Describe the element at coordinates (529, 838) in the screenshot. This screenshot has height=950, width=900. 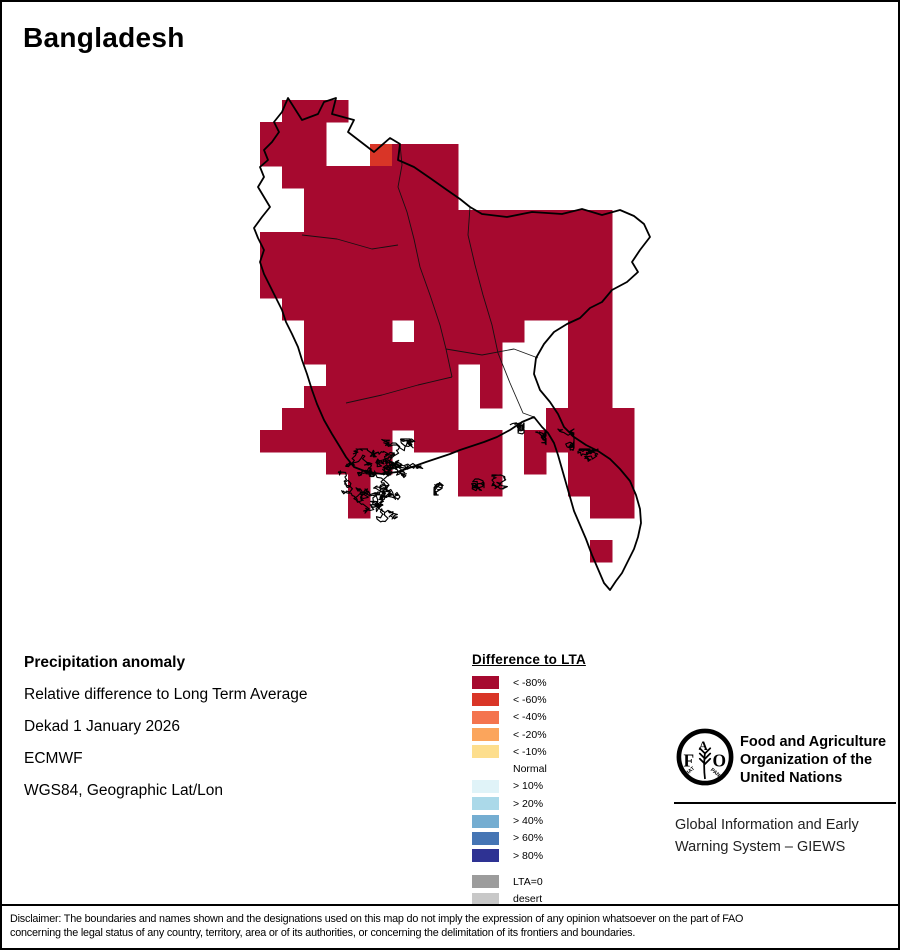
I see `legend-item: > 60%` at that location.